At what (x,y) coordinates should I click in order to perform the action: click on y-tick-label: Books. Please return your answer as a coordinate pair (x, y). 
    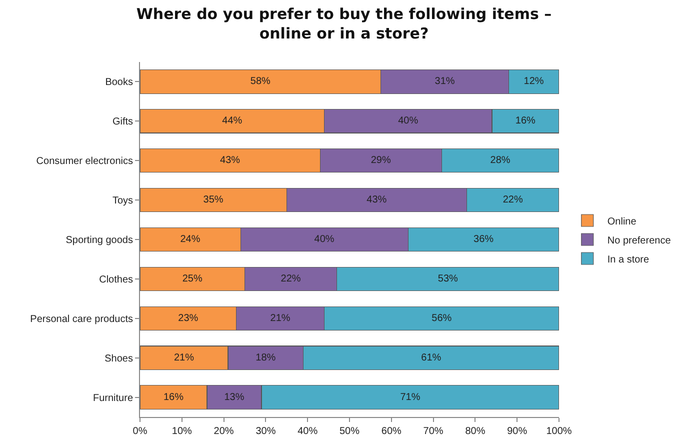
    Looking at the image, I should click on (119, 82).